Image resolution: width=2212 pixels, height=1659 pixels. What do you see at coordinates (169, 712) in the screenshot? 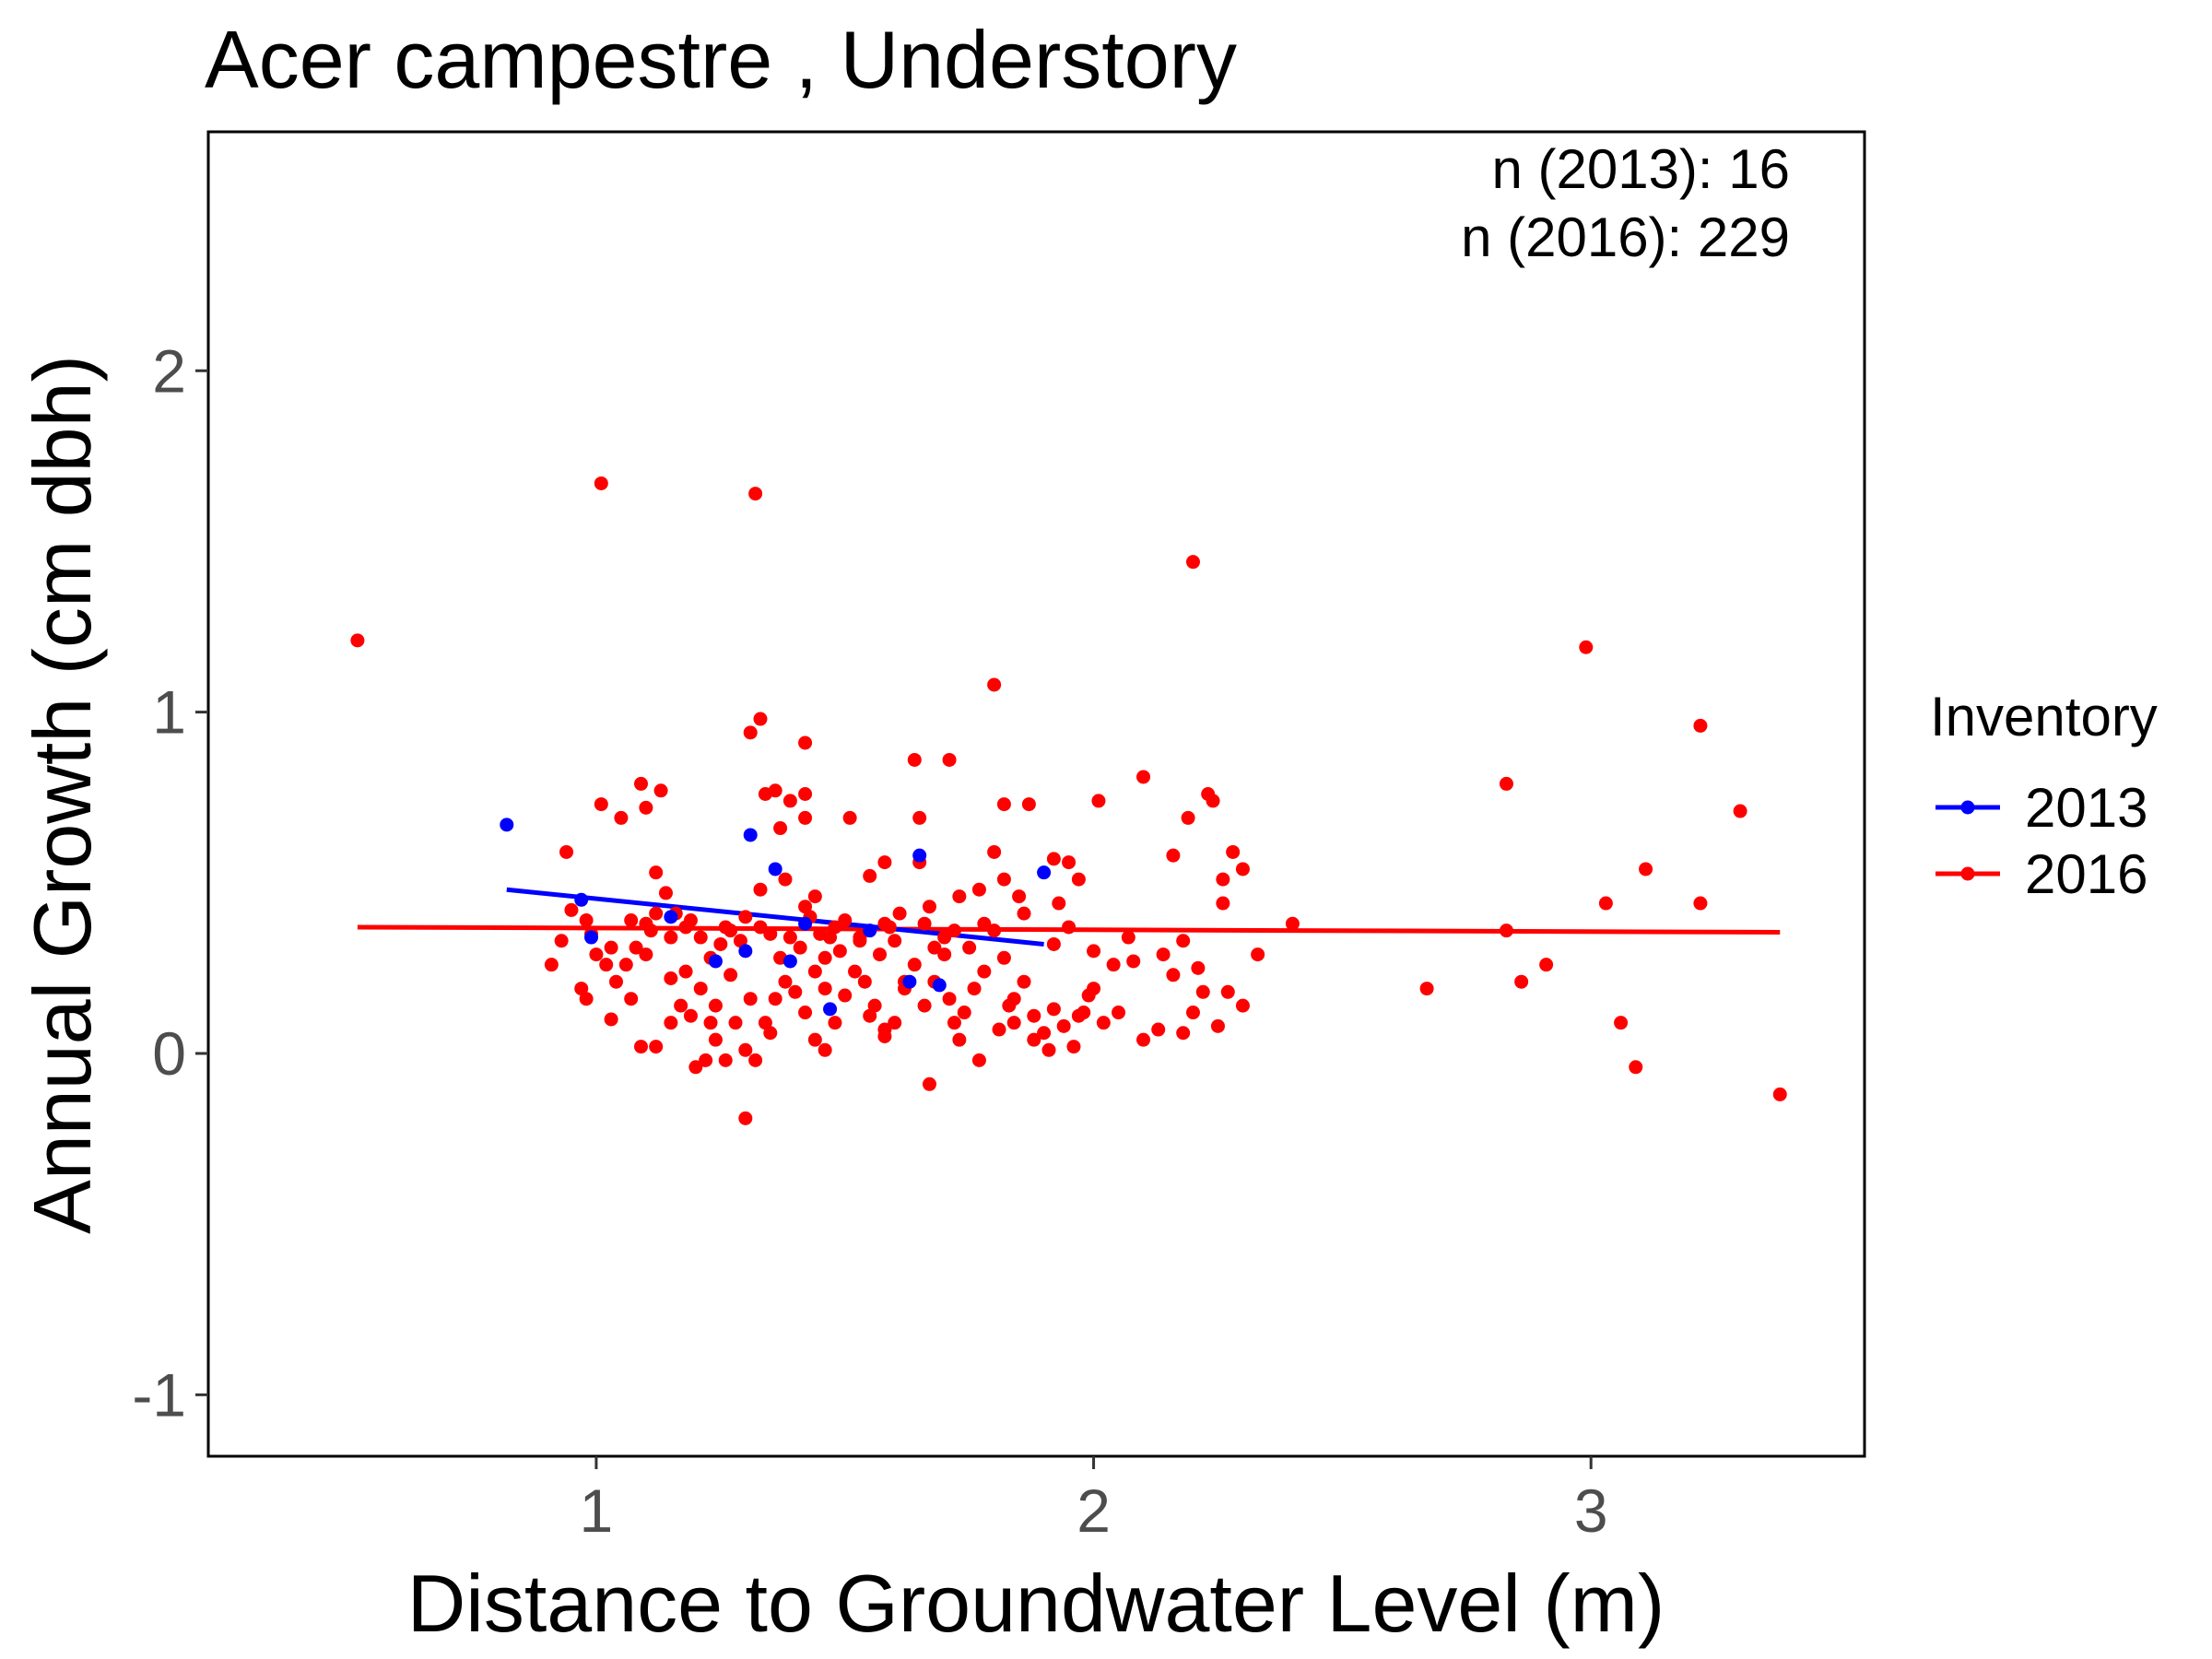
I see `y-tick-label: 1` at bounding box center [169, 712].